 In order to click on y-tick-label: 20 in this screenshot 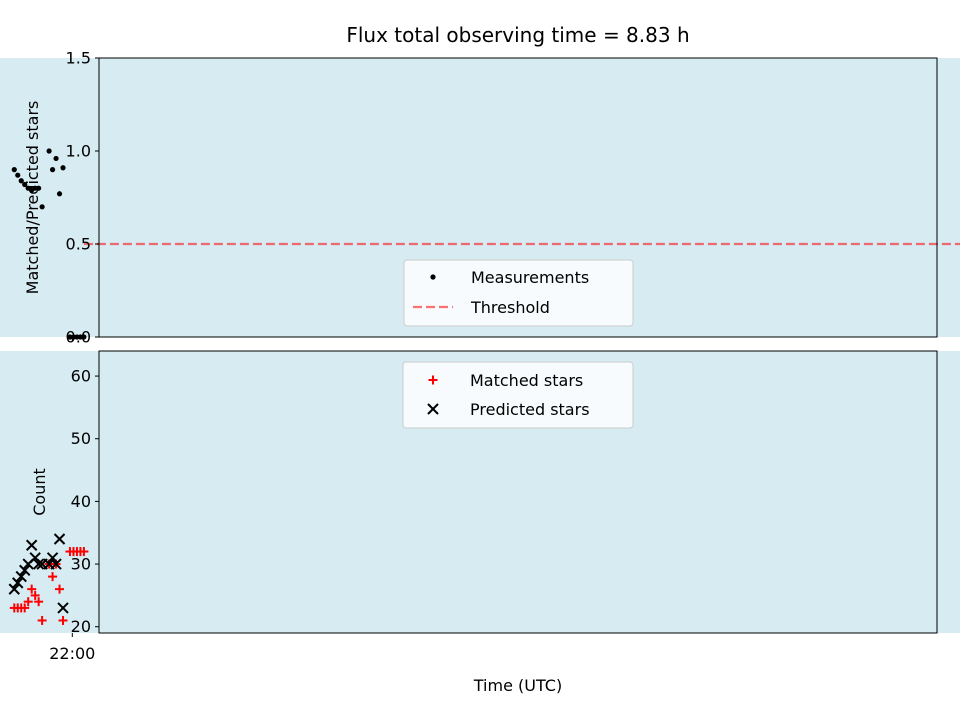, I will do `click(81, 626)`.